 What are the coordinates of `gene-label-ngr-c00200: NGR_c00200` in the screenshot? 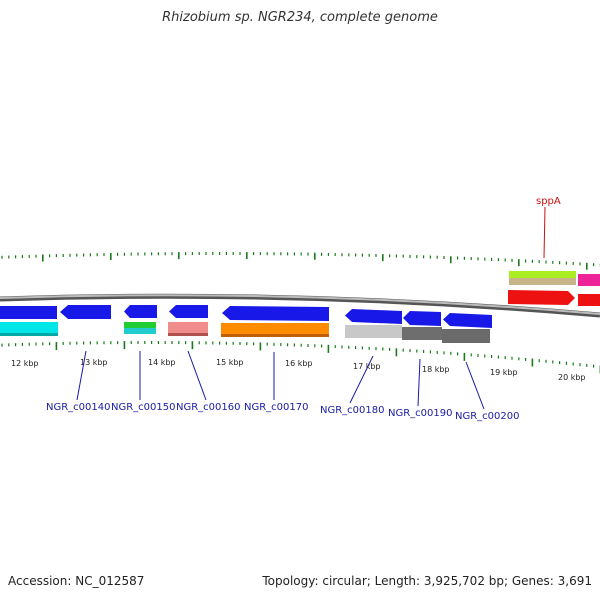 It's located at (487, 416).